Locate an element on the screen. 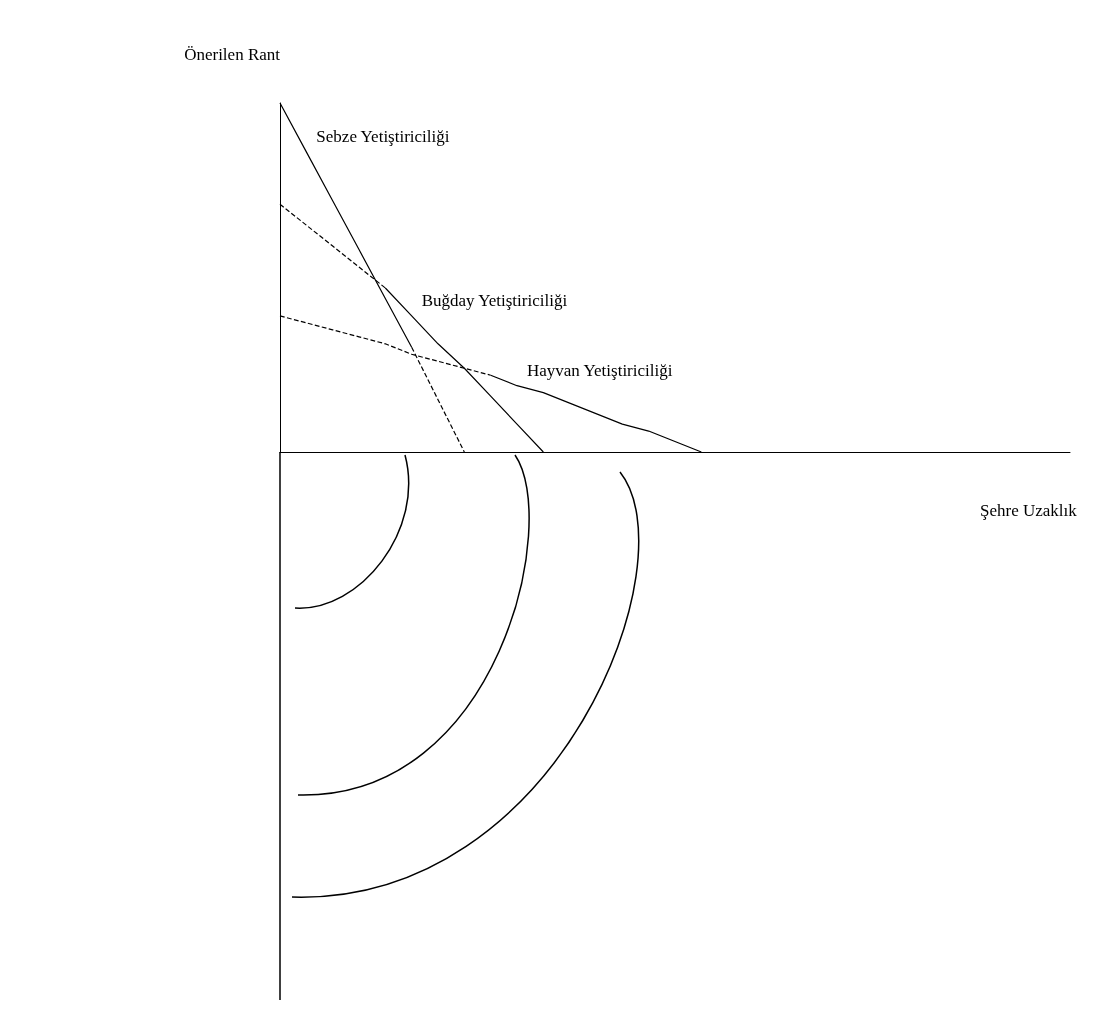  y-axis-title: Önerilen Rant is located at coordinates (232, 54).